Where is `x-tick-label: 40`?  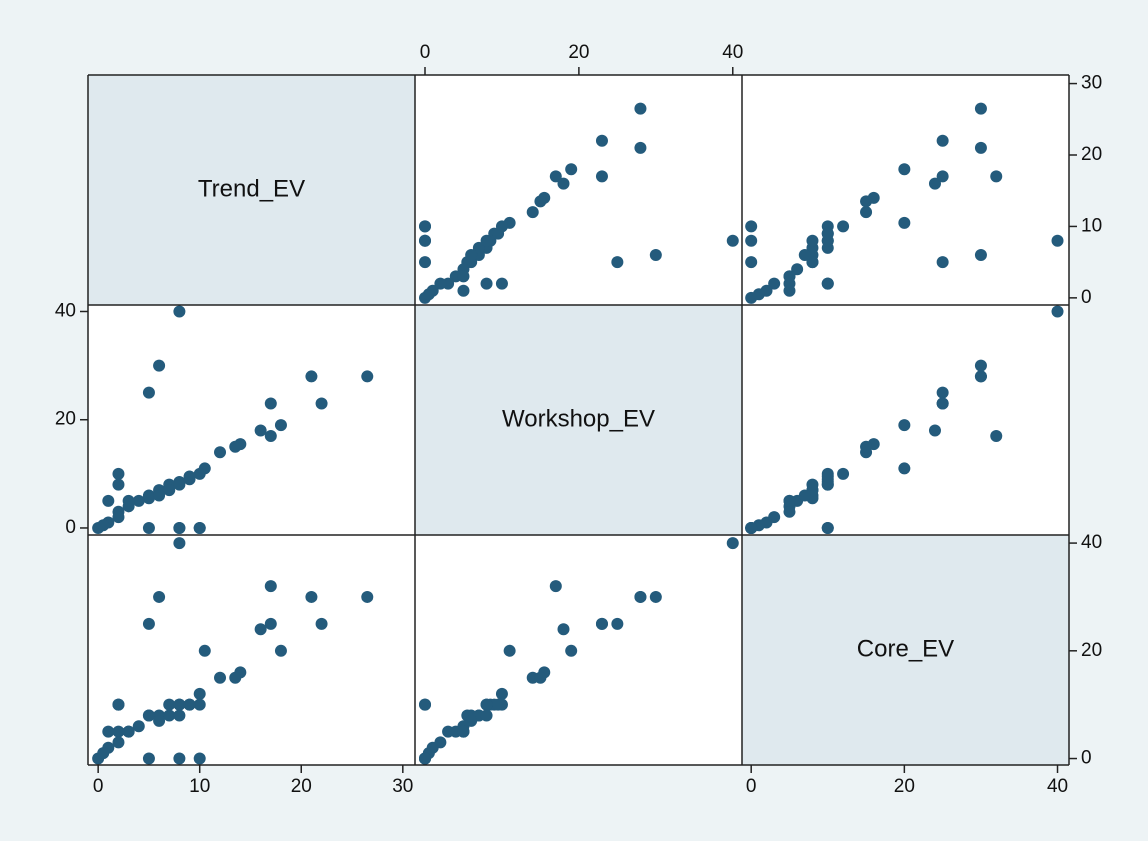
x-tick-label: 40 is located at coordinates (1057, 786).